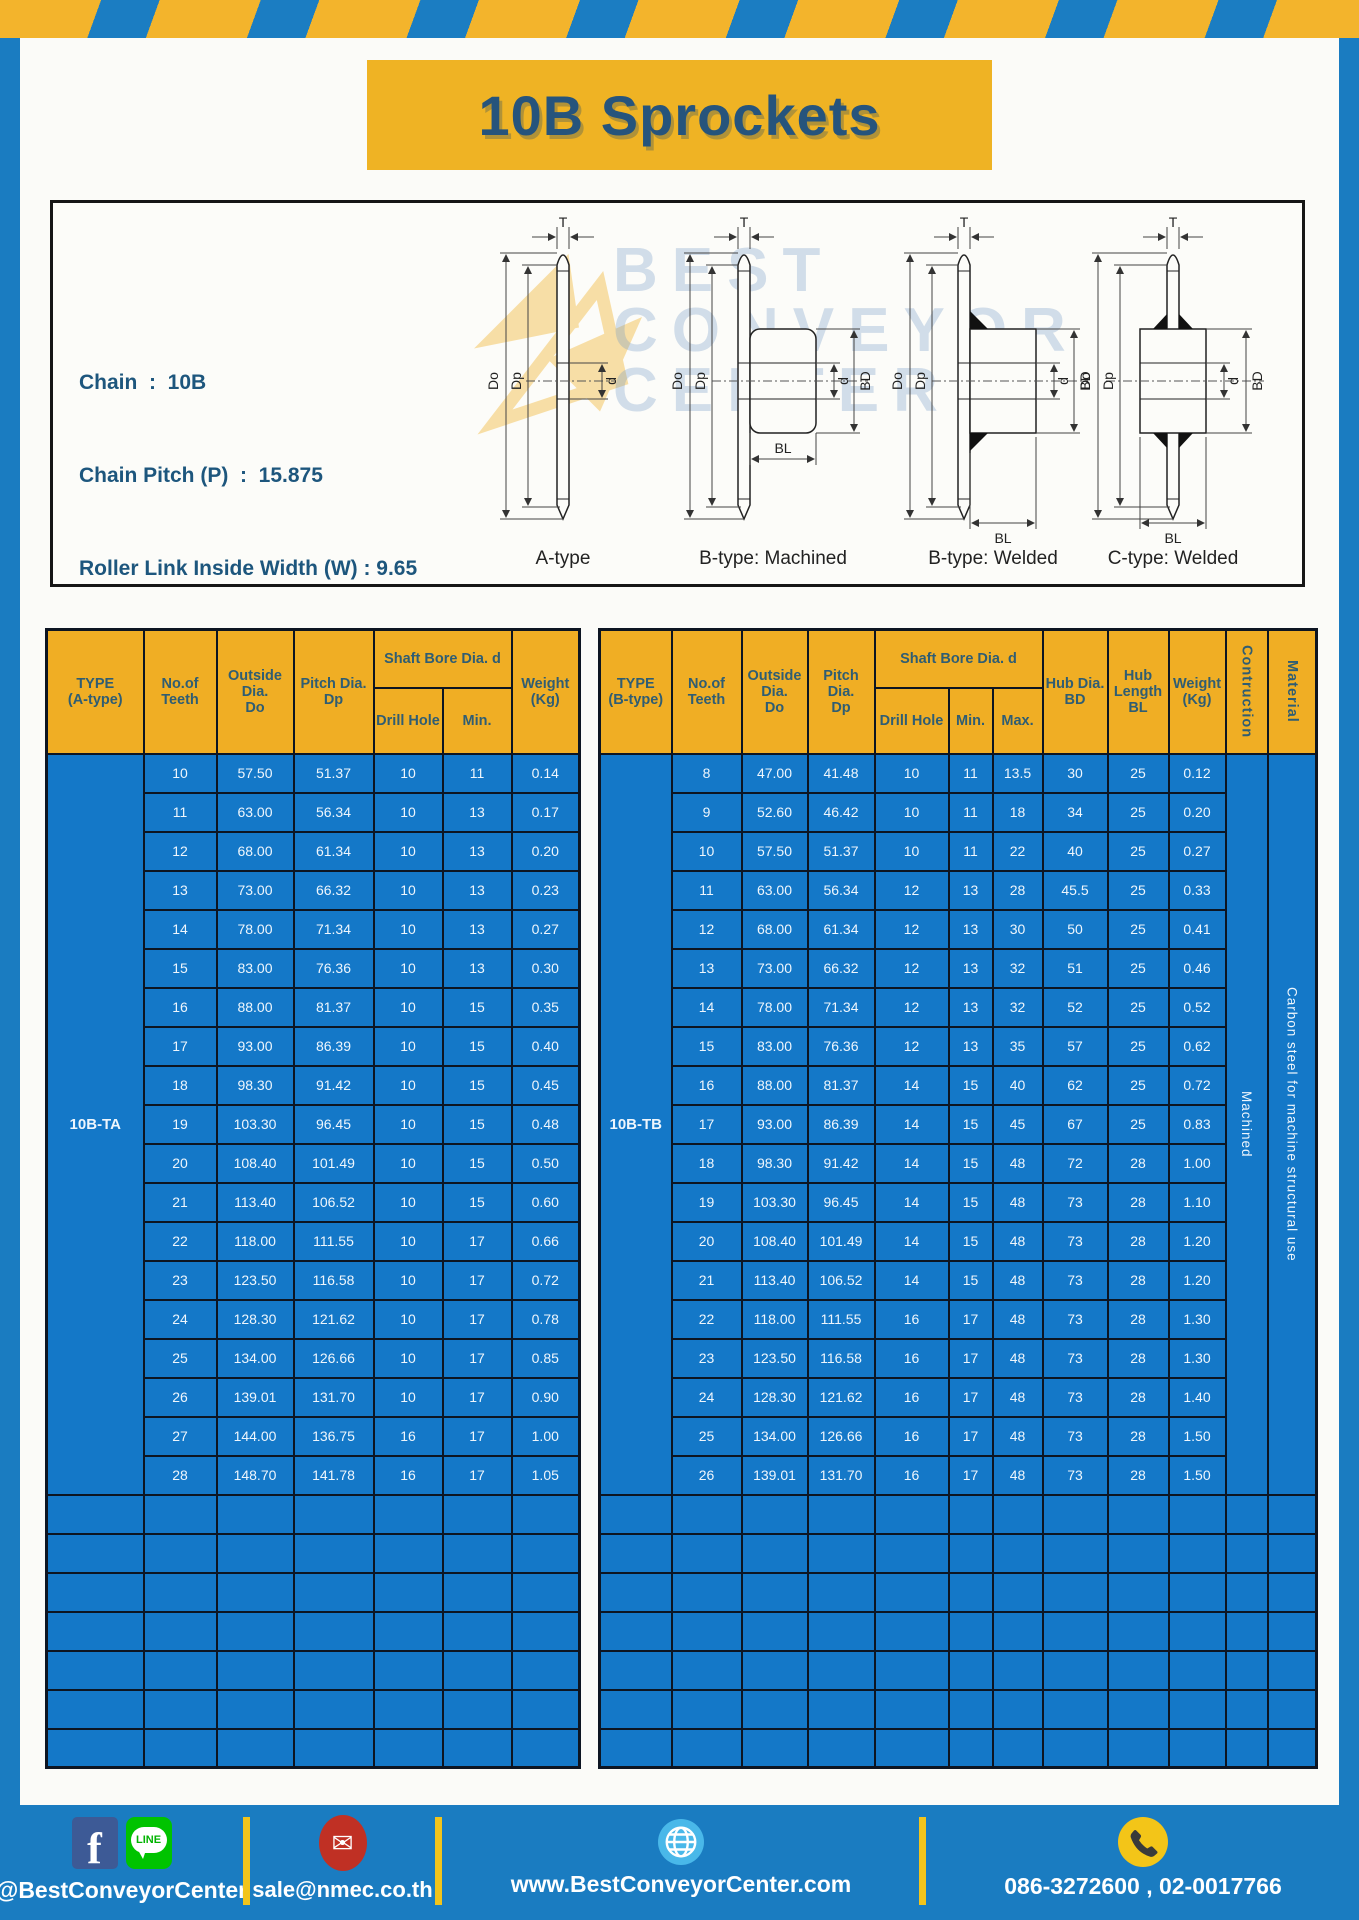  Describe the element at coordinates (255, 1358) in the screenshot. I see `table-cell: 134.00` at that location.